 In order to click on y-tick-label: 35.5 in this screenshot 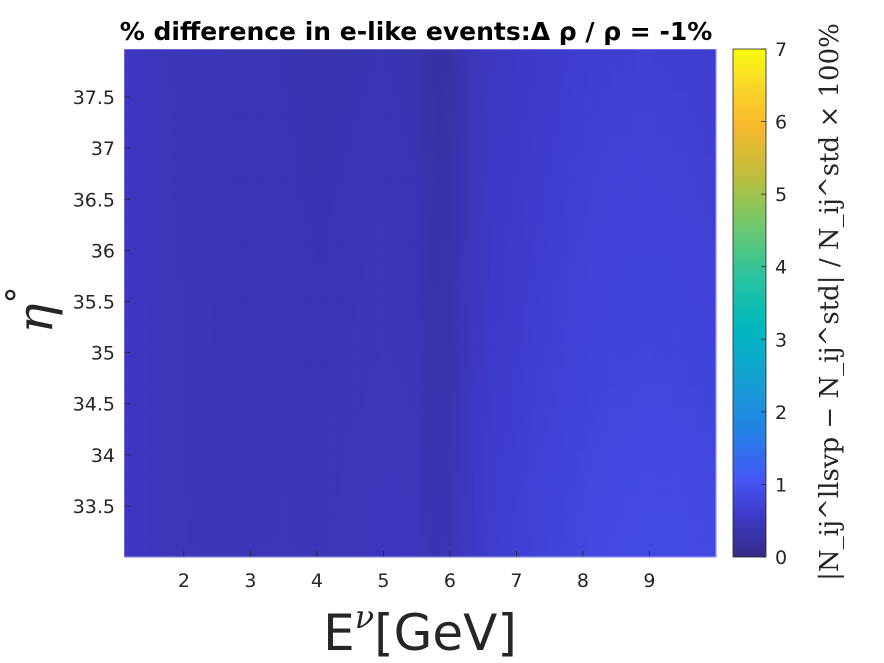, I will do `click(94, 302)`.